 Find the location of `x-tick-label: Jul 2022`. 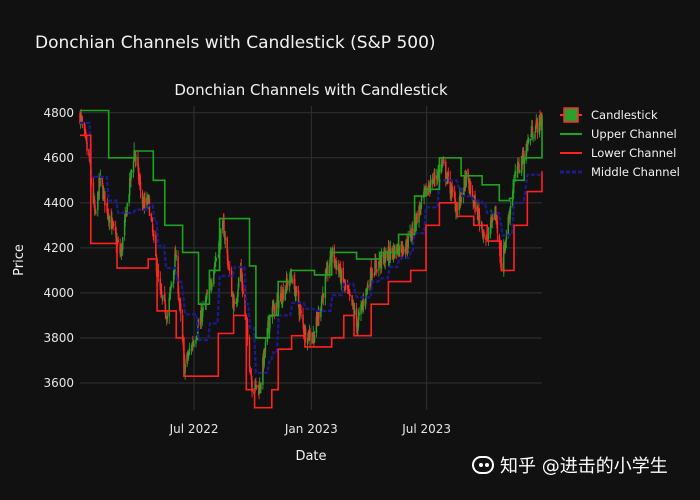

x-tick-label: Jul 2022 is located at coordinates (194, 429).